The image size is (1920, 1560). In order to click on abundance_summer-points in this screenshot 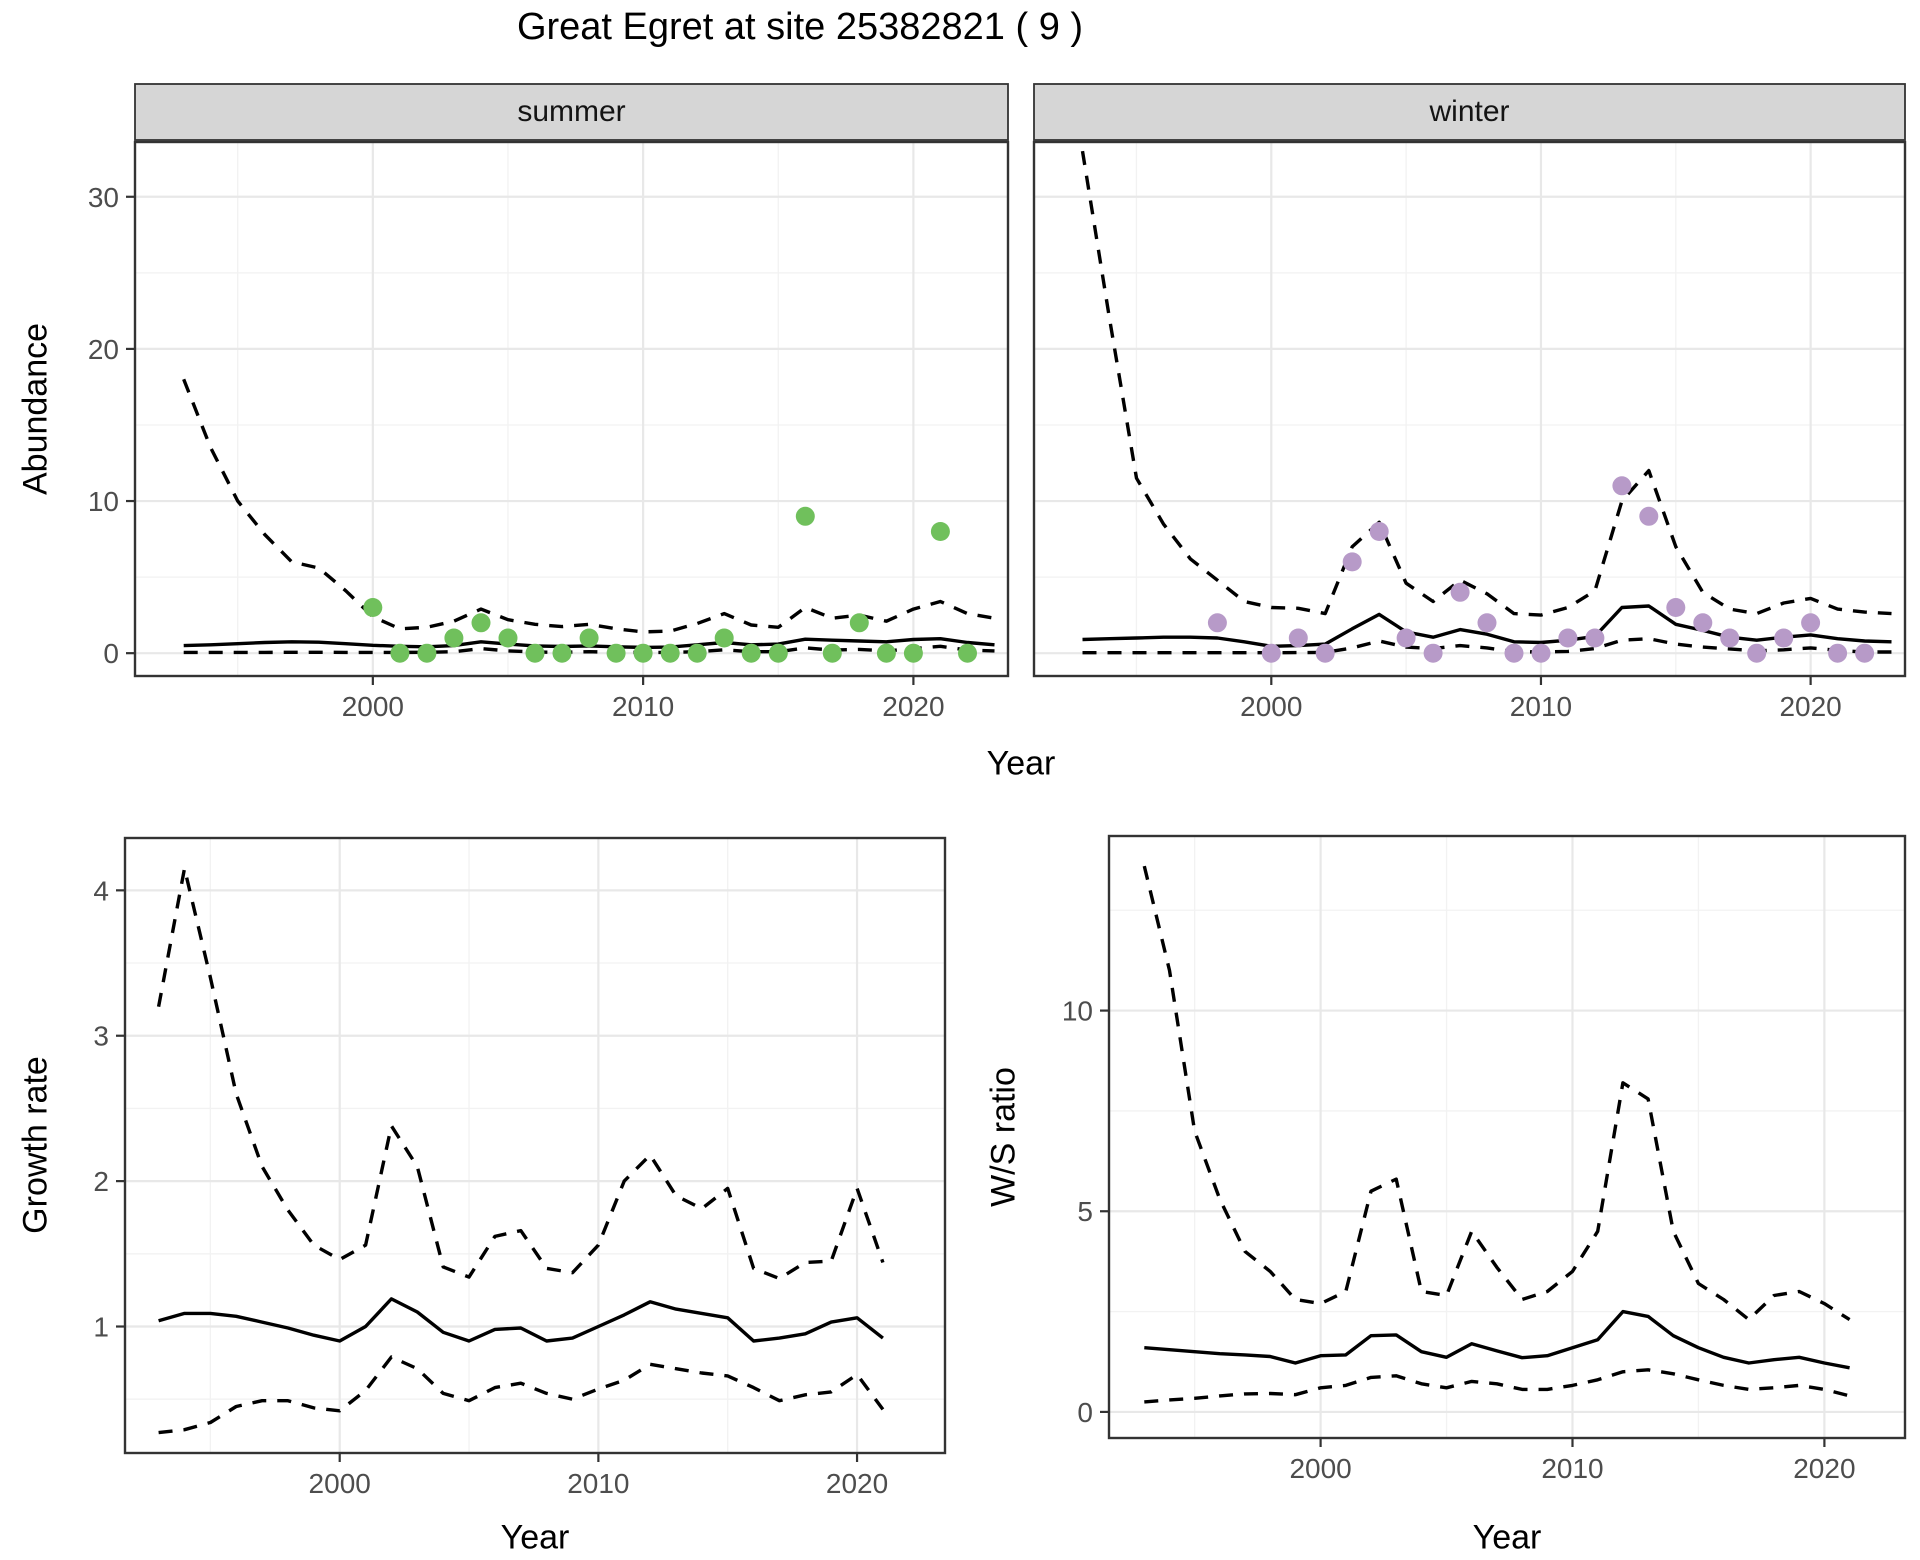, I will do `click(670, 584)`.